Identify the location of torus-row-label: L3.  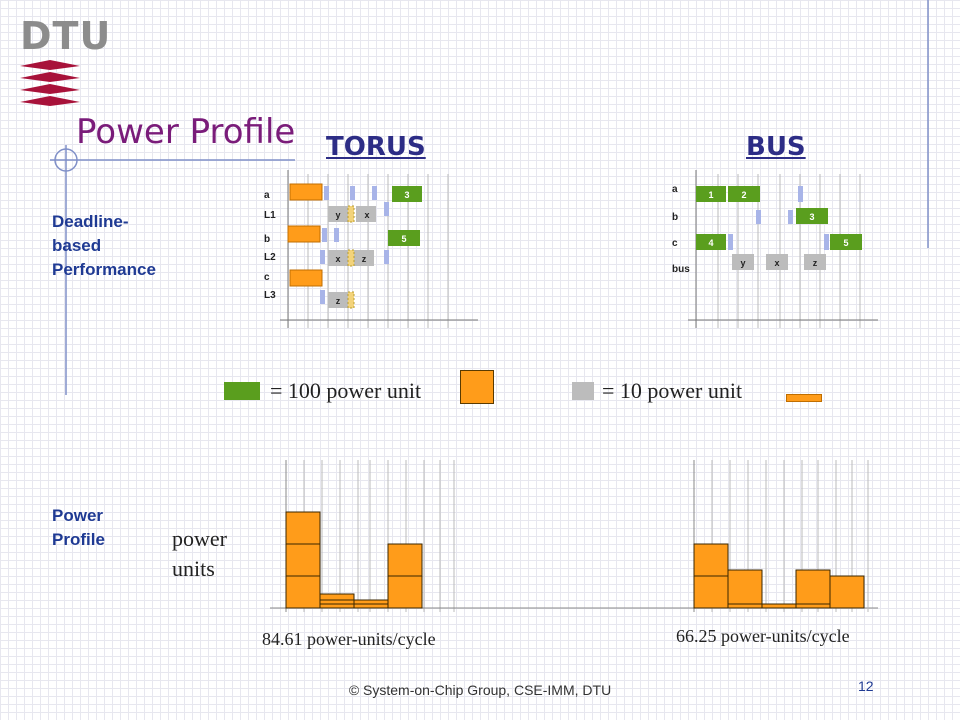
(270, 295).